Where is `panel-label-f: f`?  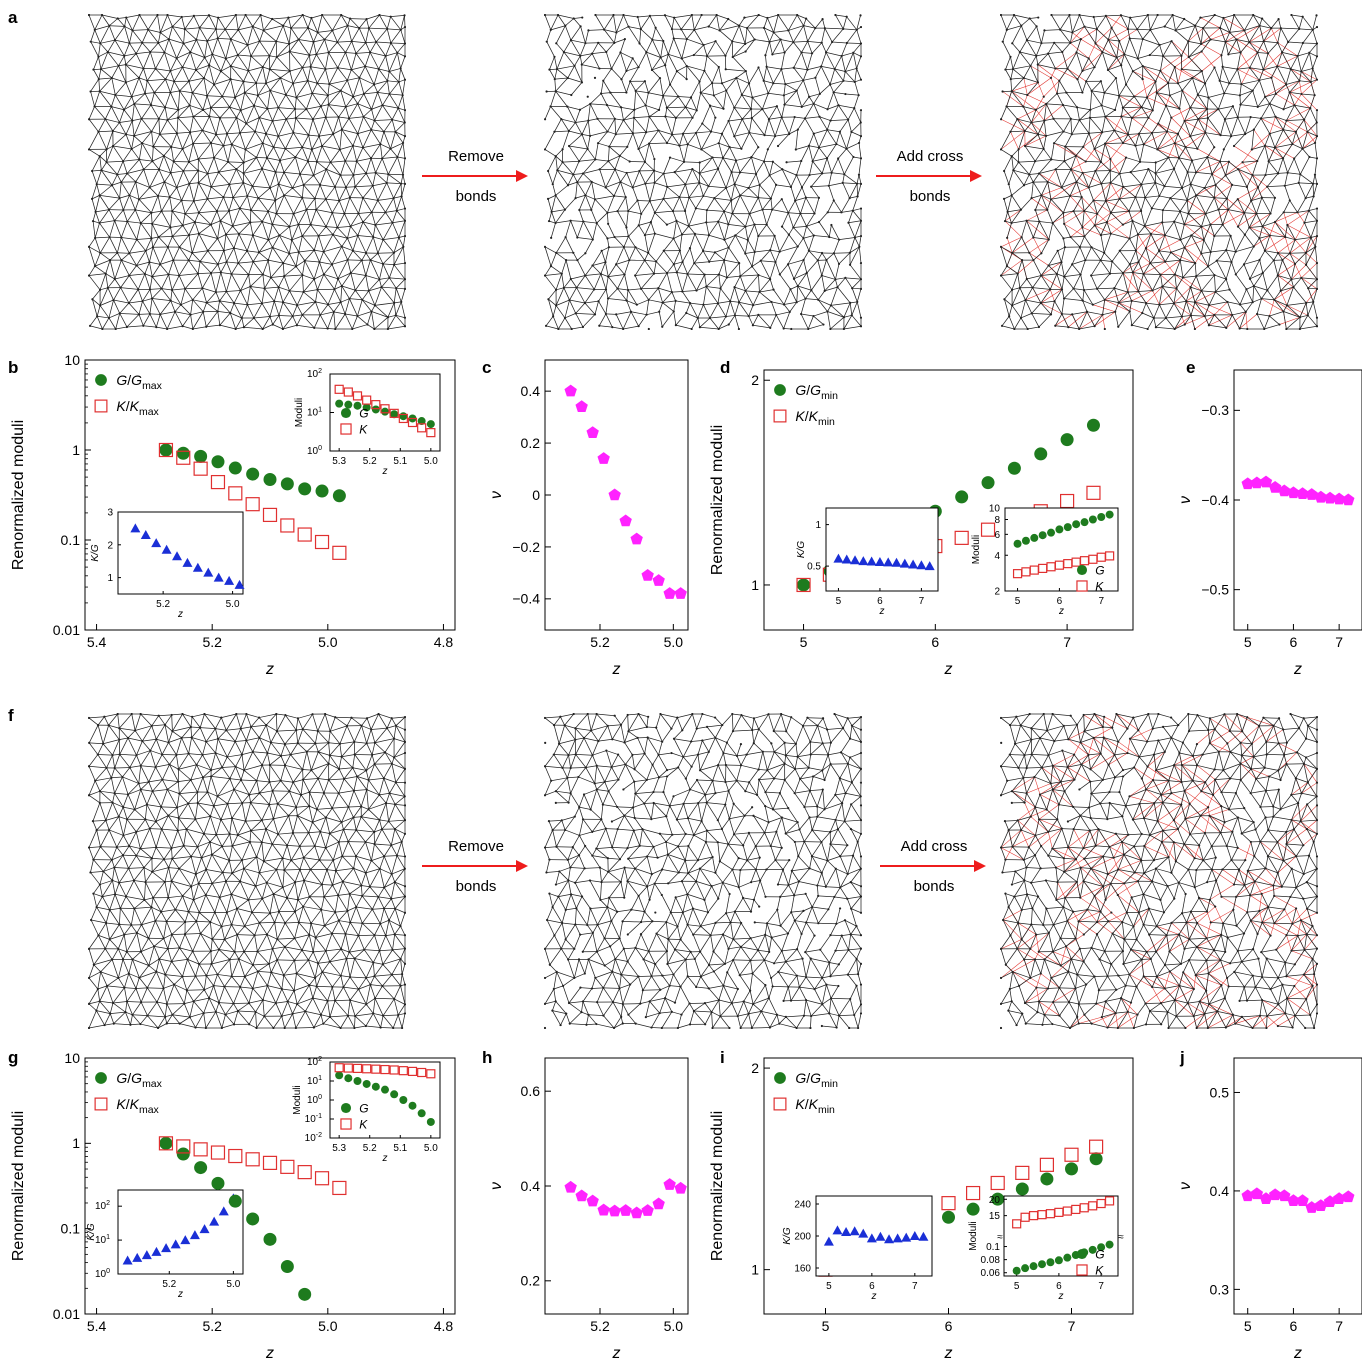
panel-label-f: f is located at coordinates (11, 715).